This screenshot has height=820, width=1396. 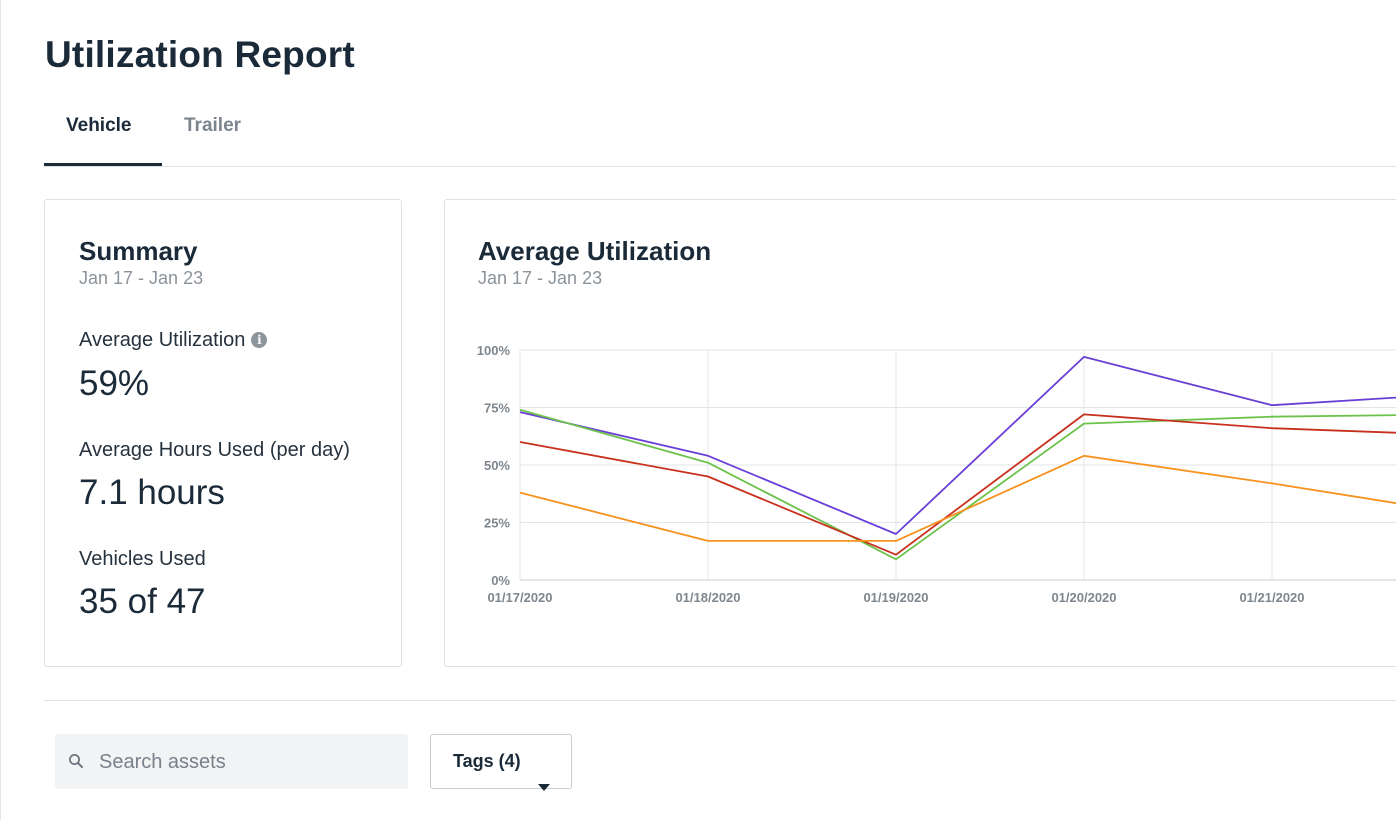 What do you see at coordinates (1271, 597) in the screenshot?
I see `x-tick-label: 01/21/2020` at bounding box center [1271, 597].